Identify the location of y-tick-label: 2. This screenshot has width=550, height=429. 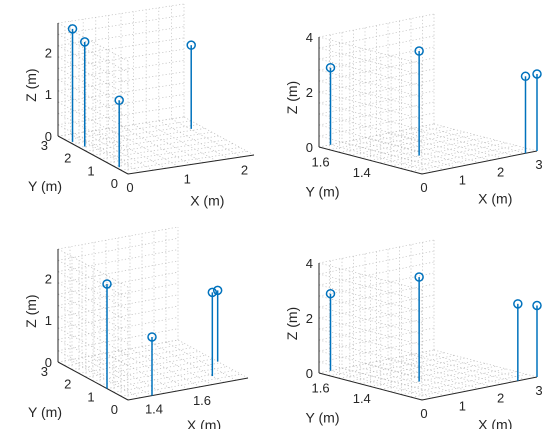
(67, 158).